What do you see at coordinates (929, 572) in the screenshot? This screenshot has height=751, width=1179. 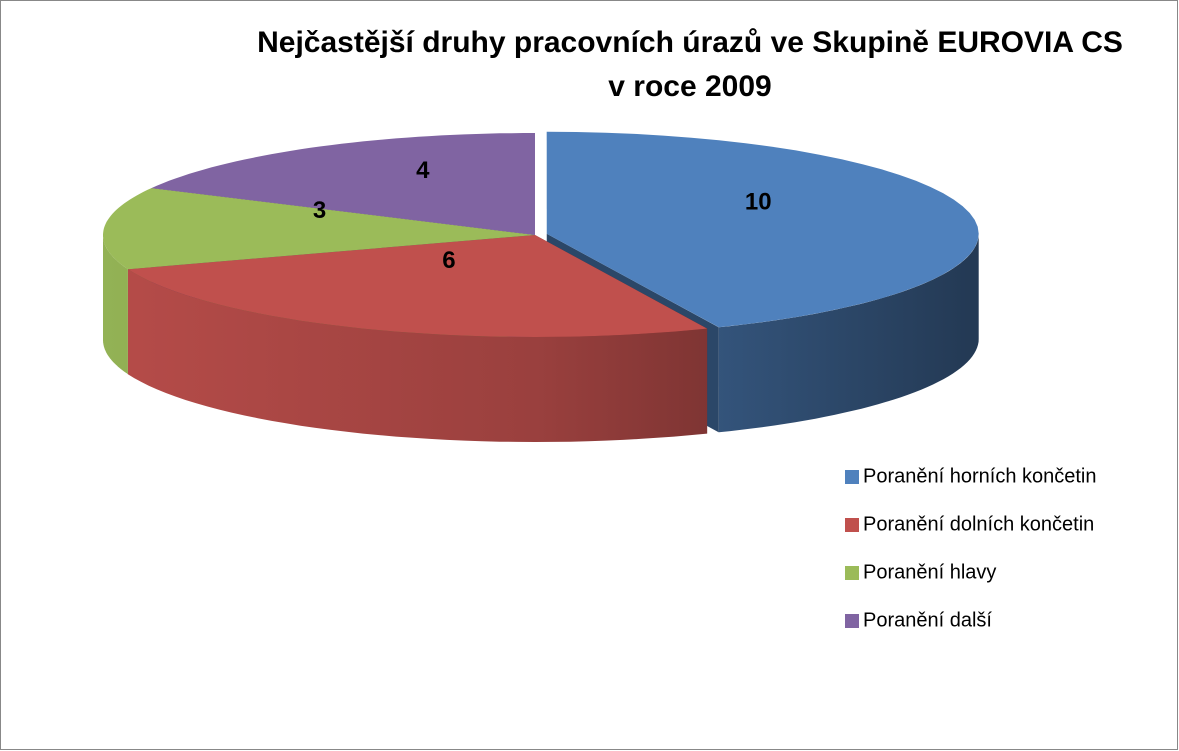 I see `legend-label: Poranění hlavy` at bounding box center [929, 572].